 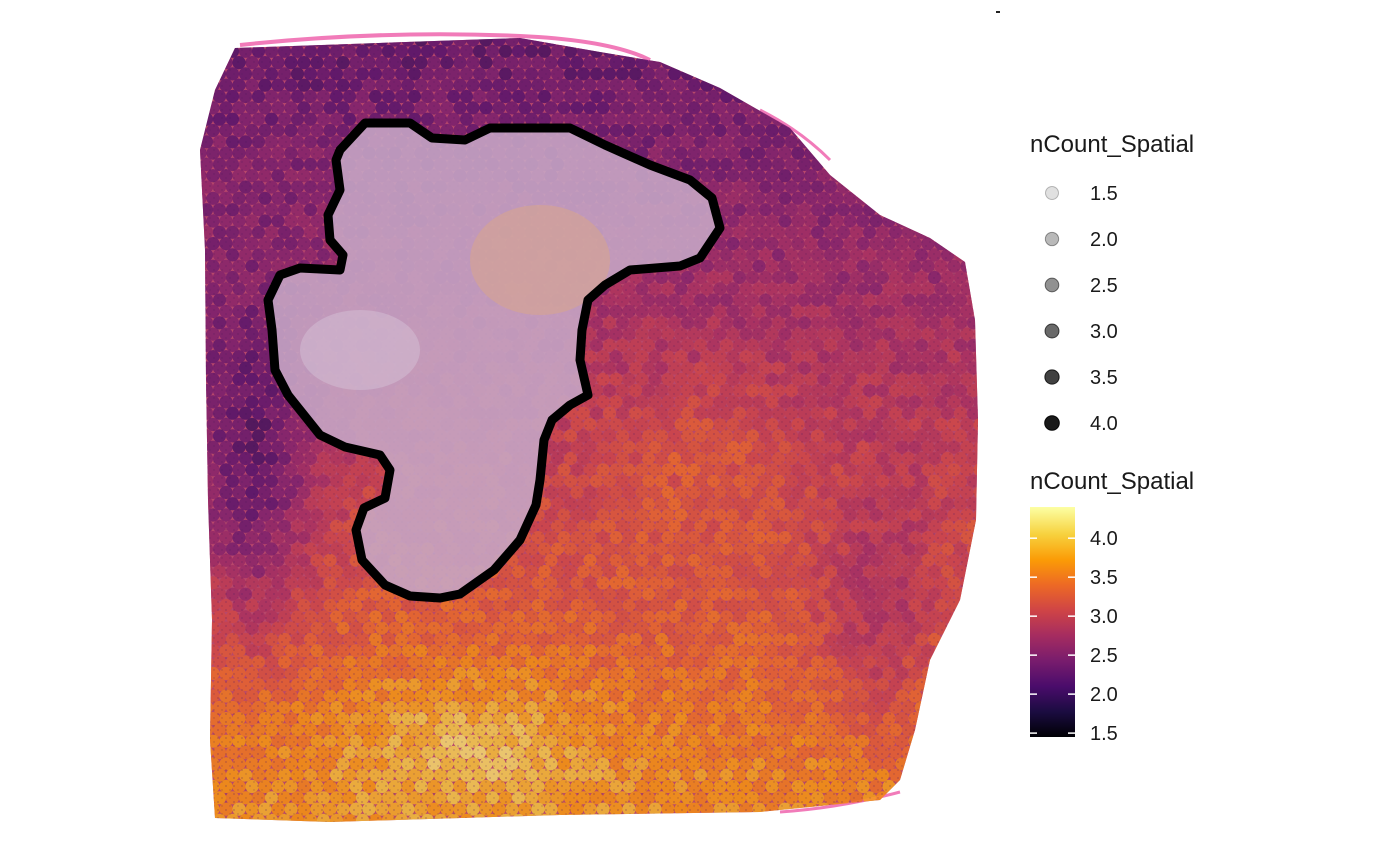 What do you see at coordinates (445, 47) in the screenshot?
I see `tissue-edge-top` at bounding box center [445, 47].